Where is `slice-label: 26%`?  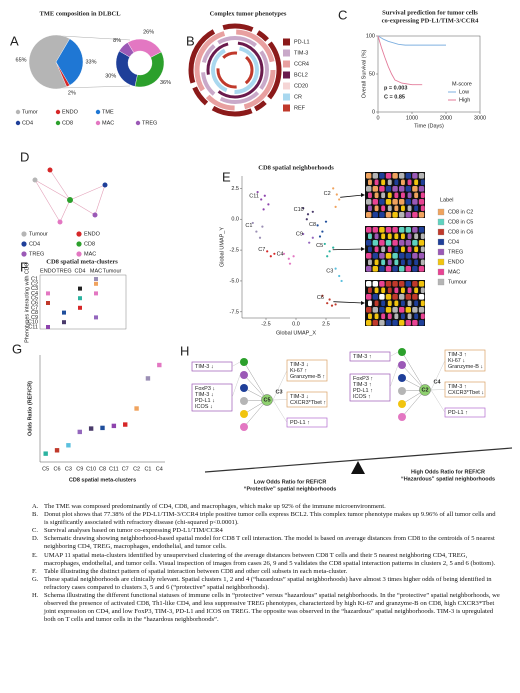 slice-label: 26% is located at coordinates (148, 33).